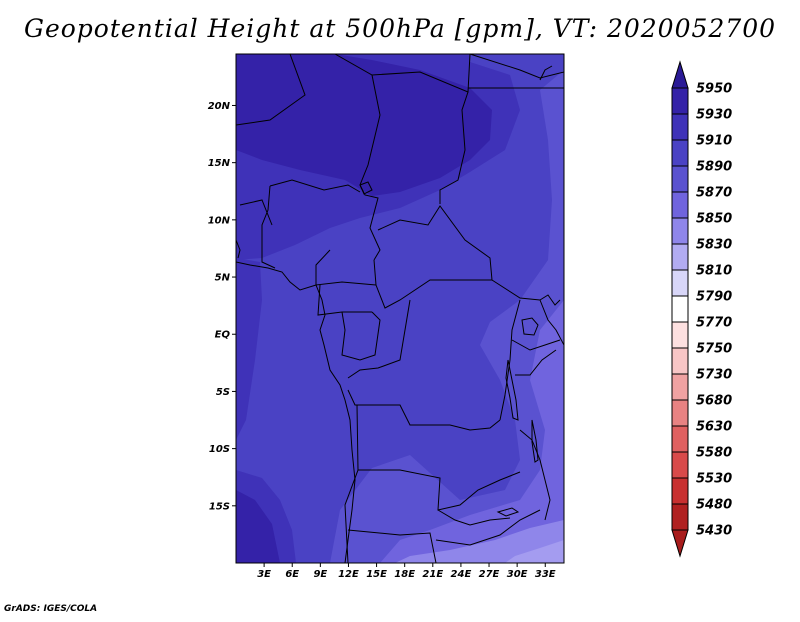 This screenshot has width=800, height=622. I want to click on colorbar-label: 5850, so click(714, 219).